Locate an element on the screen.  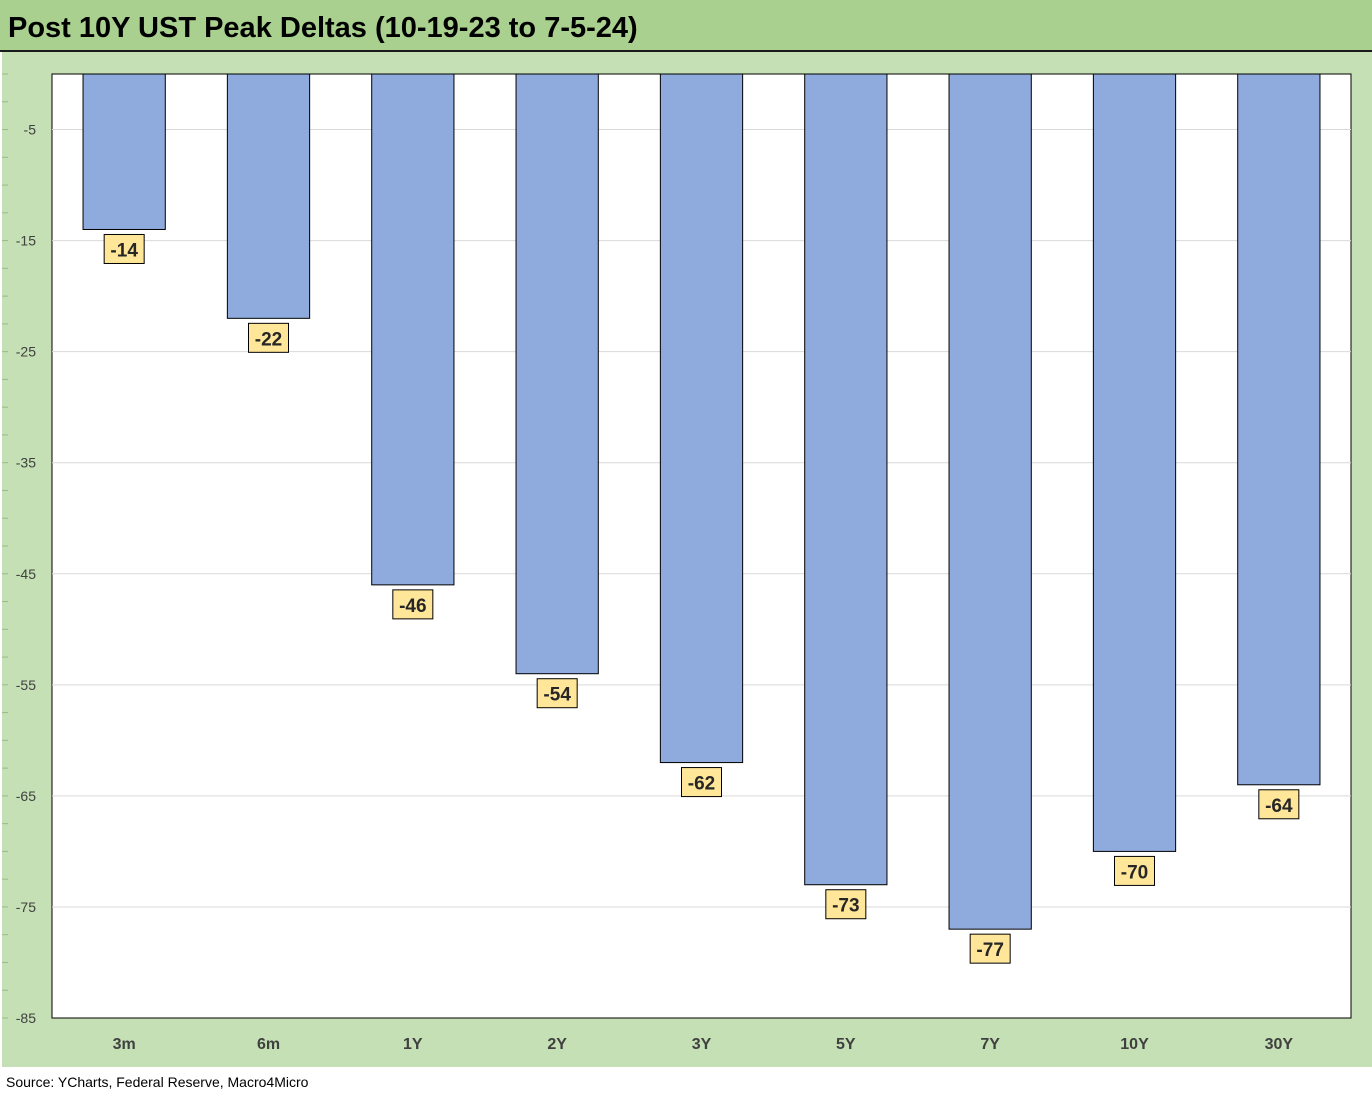
y-tick-label: -75 is located at coordinates (26, 907).